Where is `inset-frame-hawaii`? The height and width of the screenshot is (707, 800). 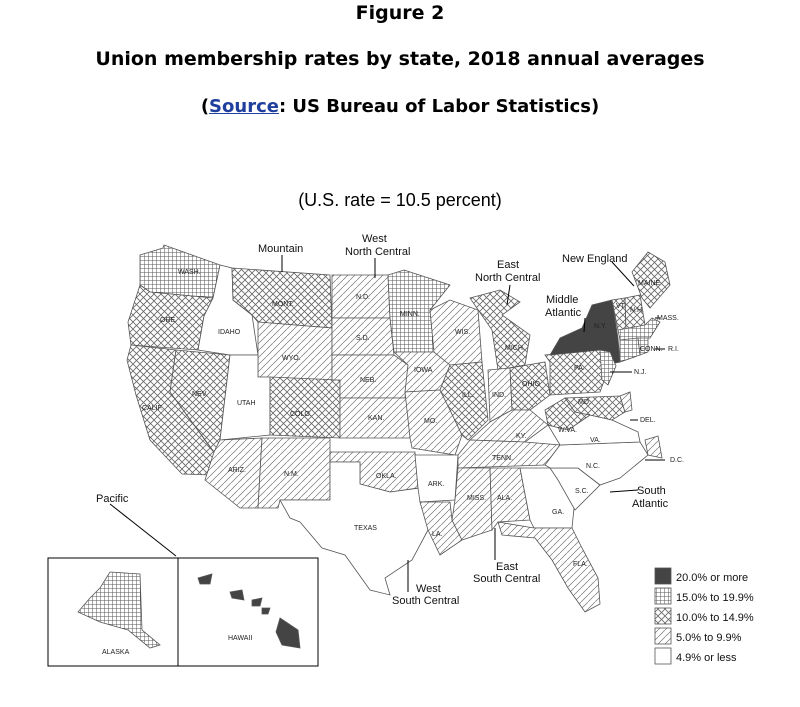
inset-frame-hawaii is located at coordinates (248, 612).